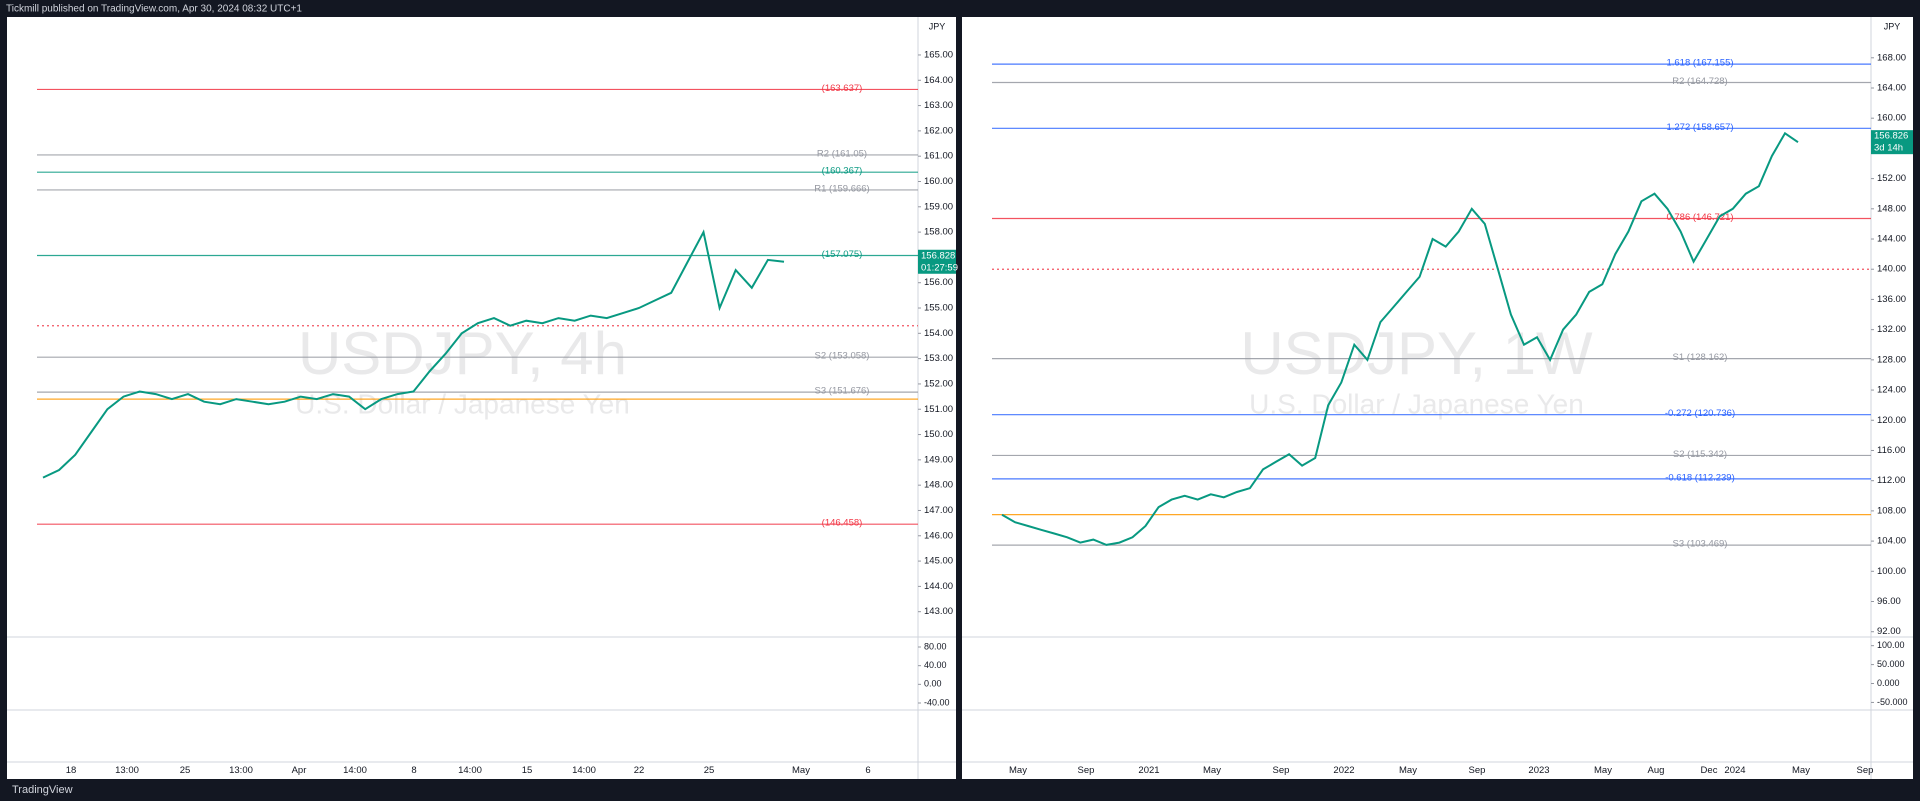  What do you see at coordinates (938, 459) in the screenshot?
I see `price-tick-label: 149.00` at bounding box center [938, 459].